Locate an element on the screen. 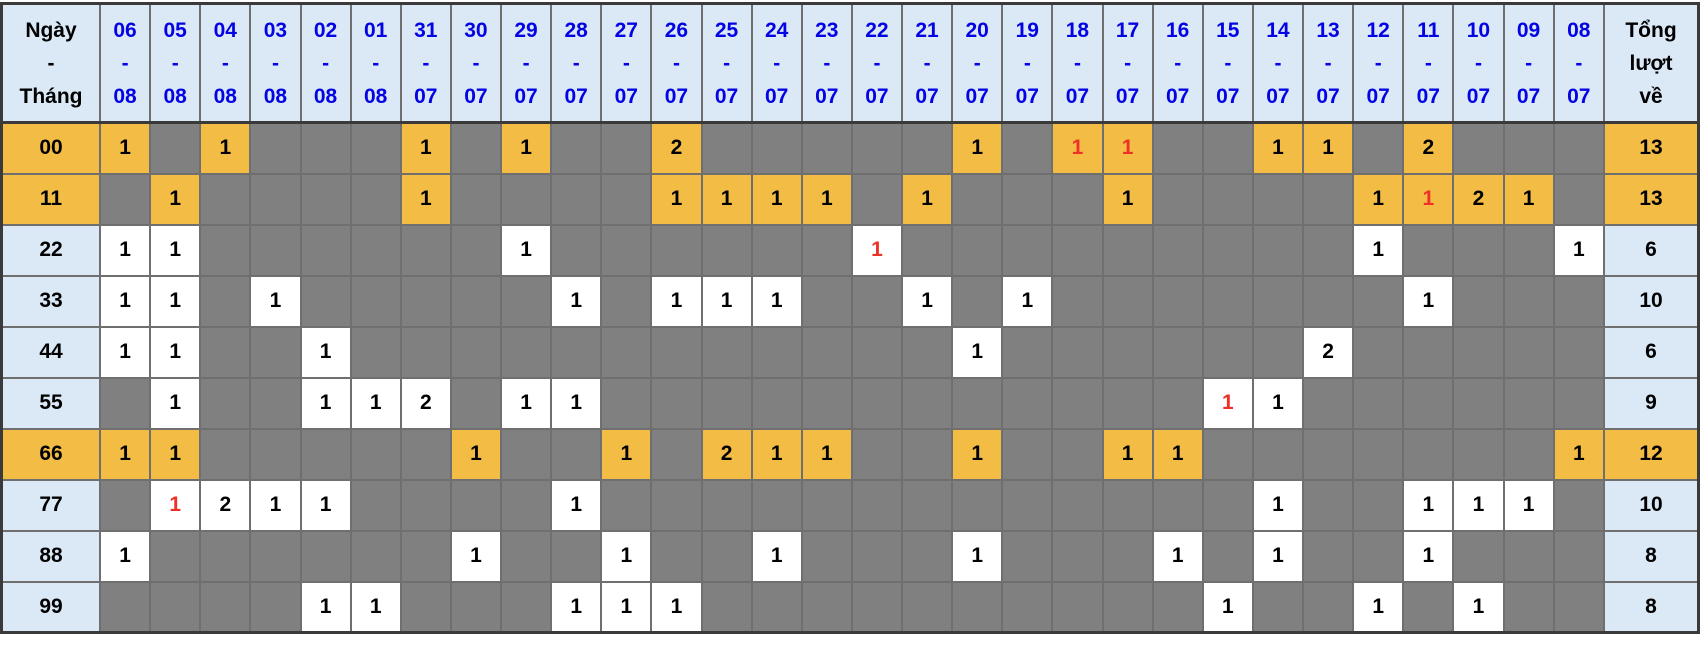  date-header-15-07: 15 - 07 is located at coordinates (1227, 63).